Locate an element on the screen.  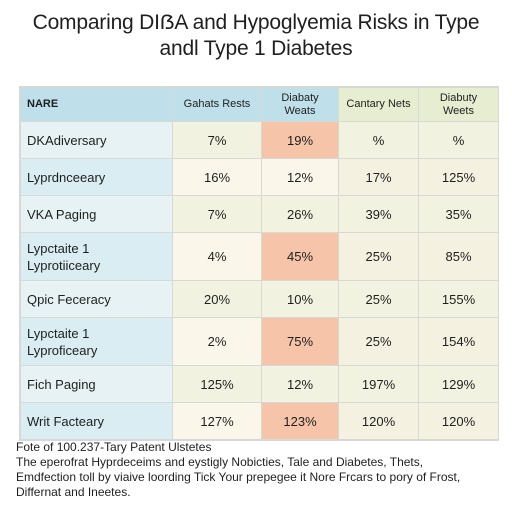
header-cell-2: Diabaty Weats is located at coordinates (300, 104).